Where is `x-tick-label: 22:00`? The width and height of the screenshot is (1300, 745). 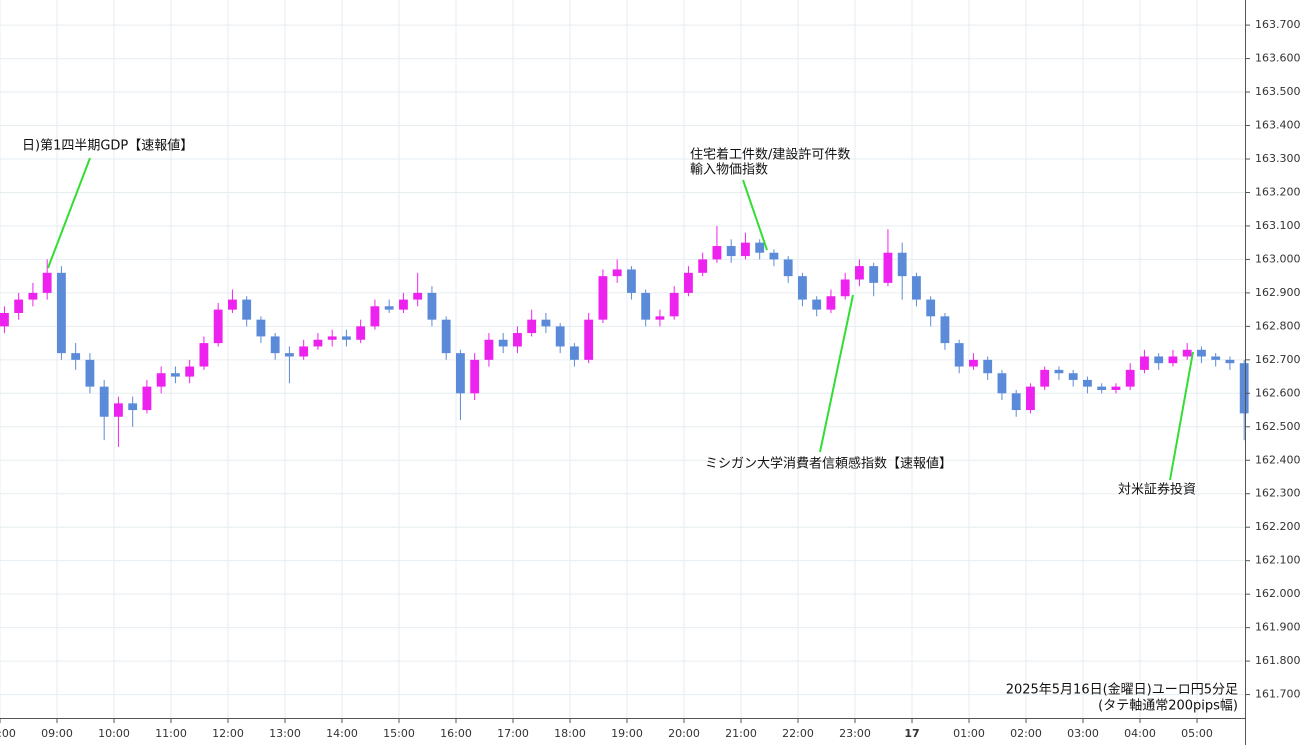 x-tick-label: 22:00 is located at coordinates (798, 733).